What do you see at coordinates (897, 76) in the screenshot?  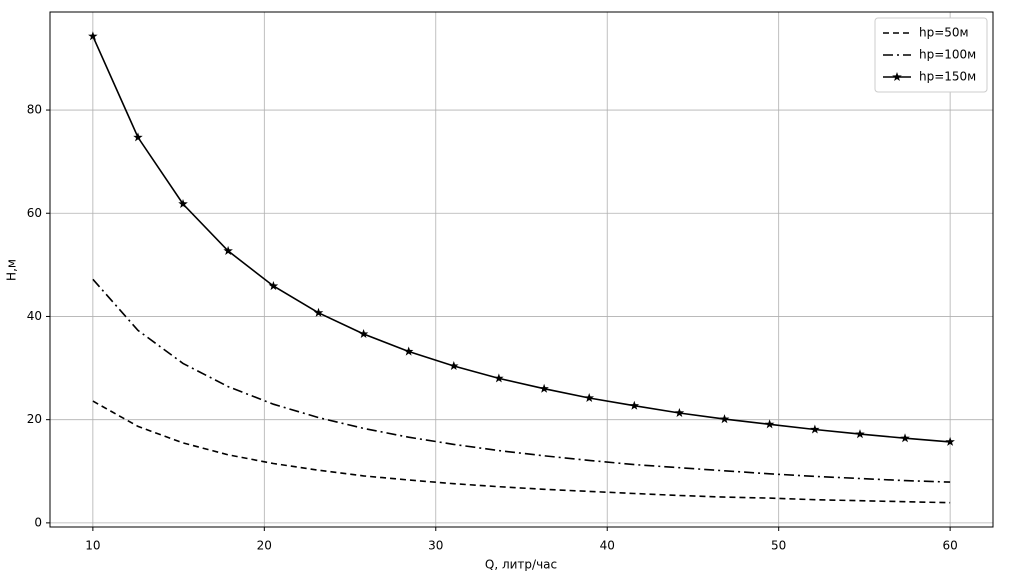 I see `legend-marker` at bounding box center [897, 76].